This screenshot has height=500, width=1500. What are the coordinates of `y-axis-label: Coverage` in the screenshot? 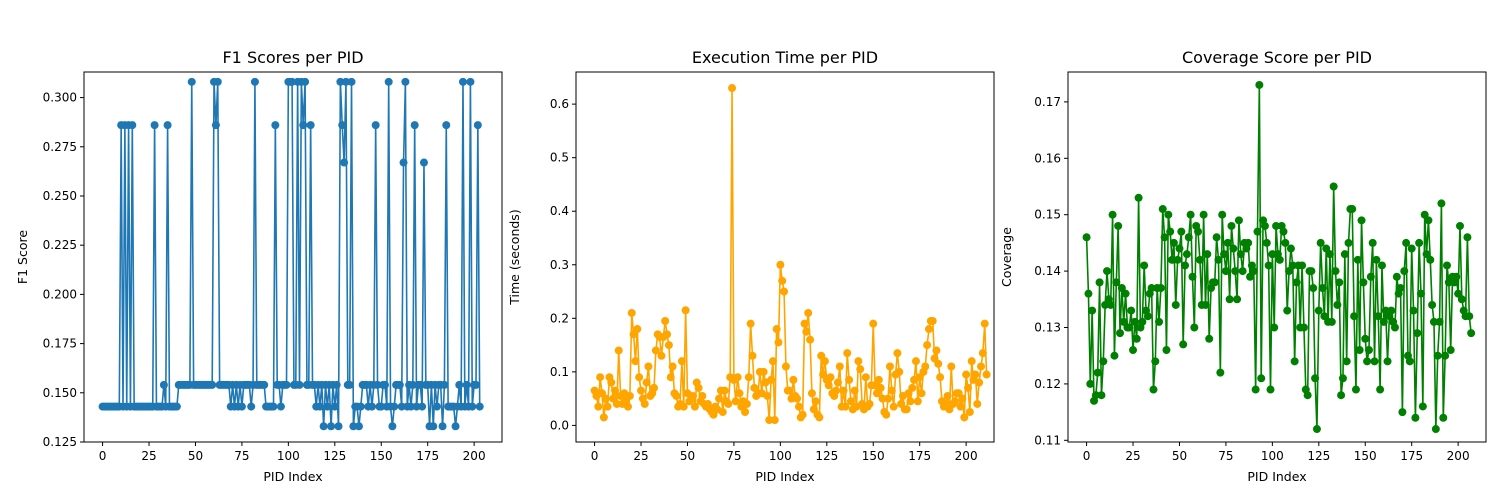 It's located at (1006, 257).